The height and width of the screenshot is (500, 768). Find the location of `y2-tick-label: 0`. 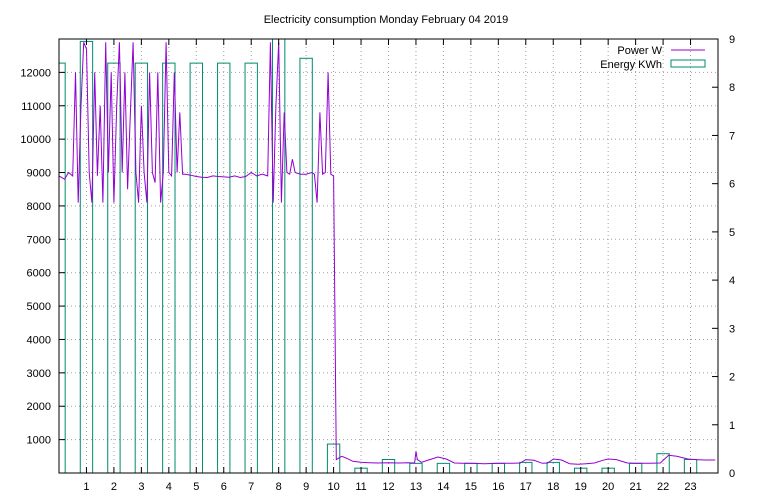

y2-tick-label: 0 is located at coordinates (732, 474).